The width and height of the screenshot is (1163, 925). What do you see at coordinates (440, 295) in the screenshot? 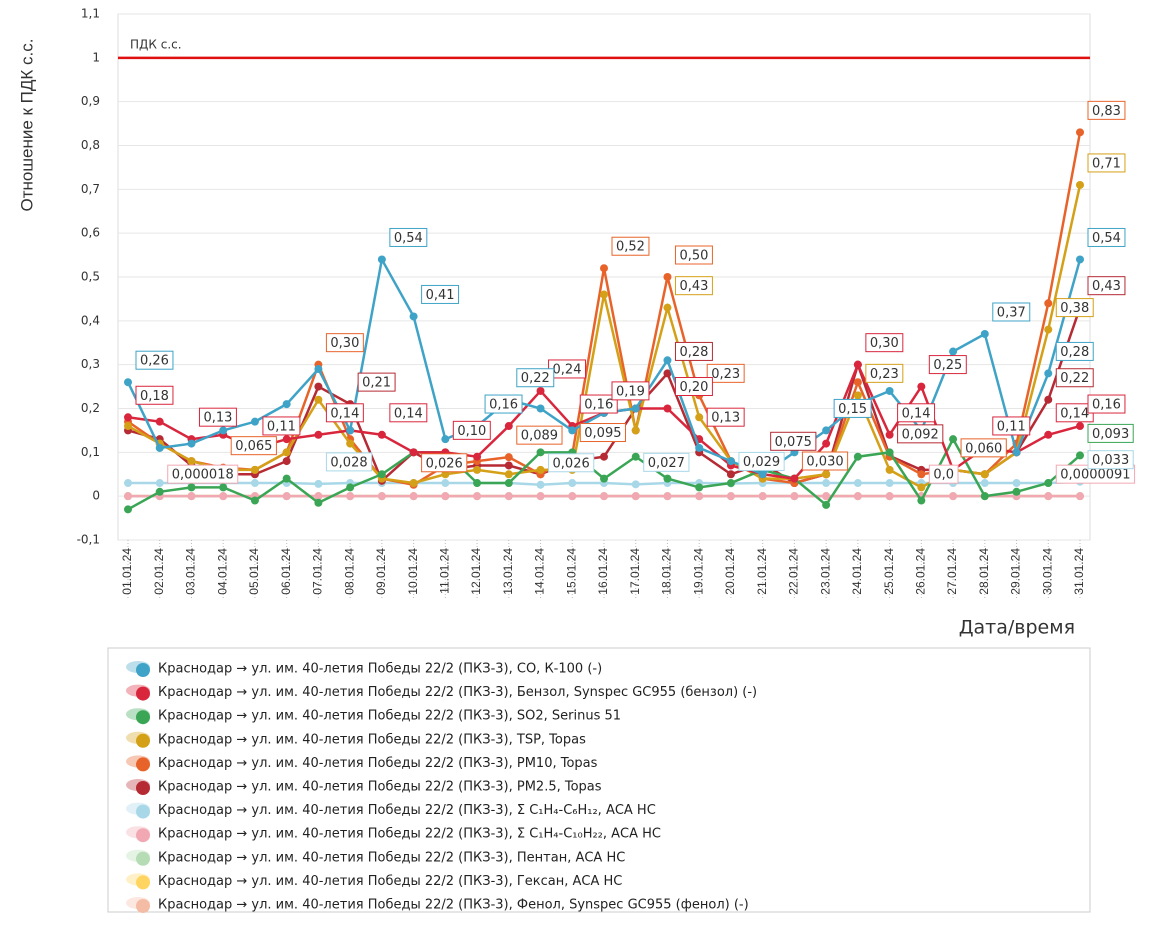
I see `value-label: 0,41` at bounding box center [440, 295].